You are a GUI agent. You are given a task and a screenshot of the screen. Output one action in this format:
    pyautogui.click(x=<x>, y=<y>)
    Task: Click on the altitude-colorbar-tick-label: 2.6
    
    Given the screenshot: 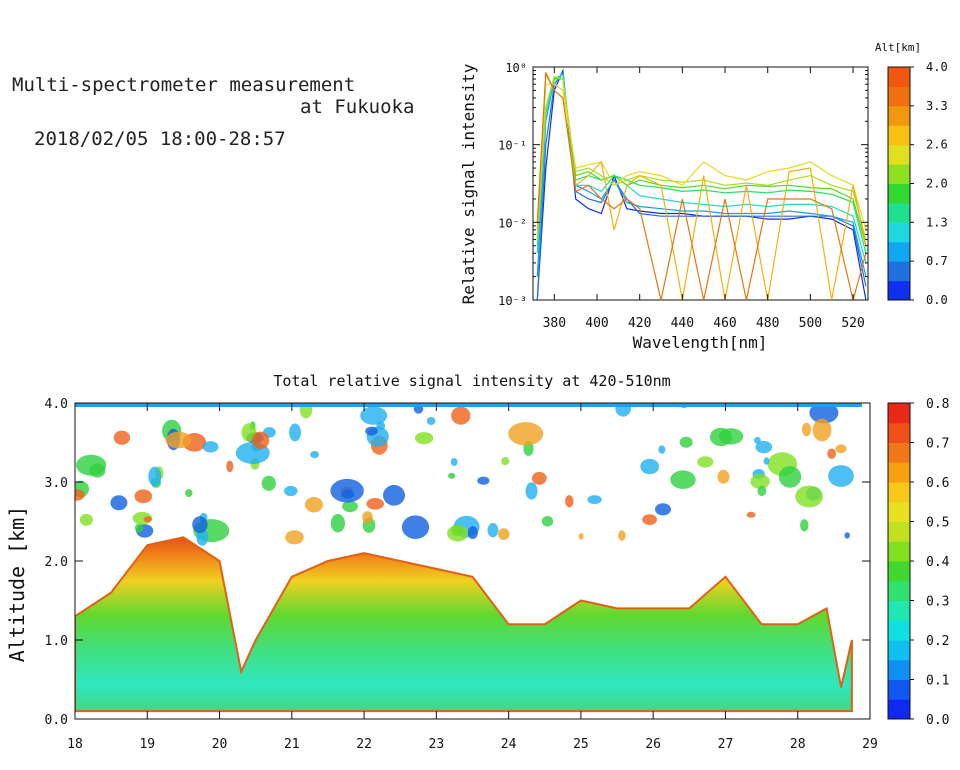 What is the action you would take?
    pyautogui.click(x=937, y=145)
    